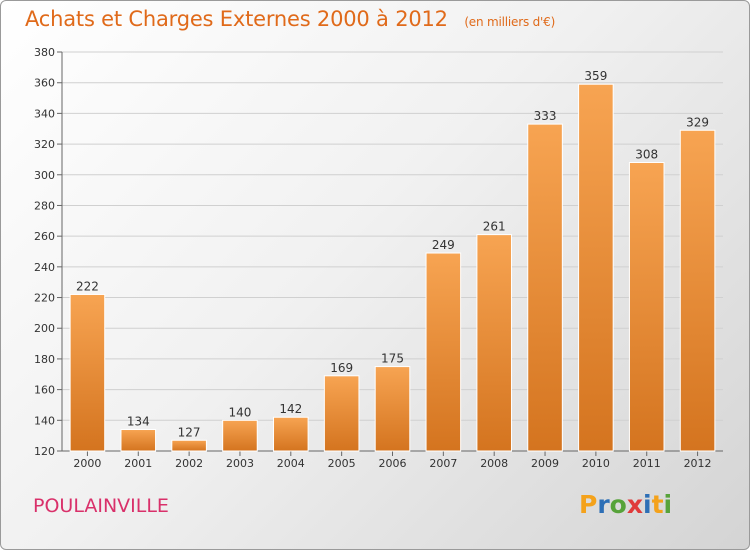 The height and width of the screenshot is (550, 750). I want to click on y-tick-label: 240, so click(44, 267).